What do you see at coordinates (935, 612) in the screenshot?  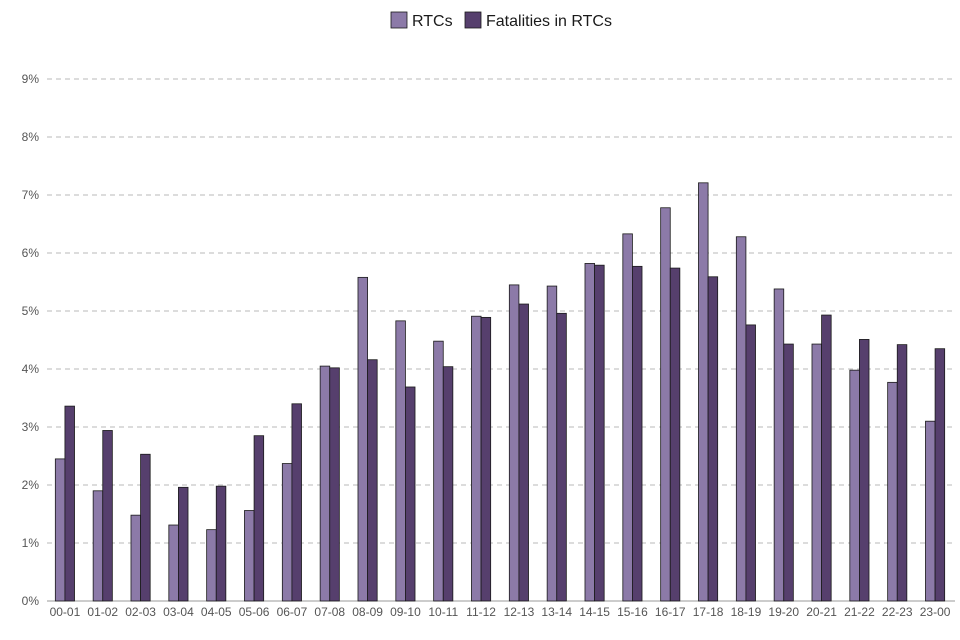 I see `x-tick-label: 23-00` at bounding box center [935, 612].